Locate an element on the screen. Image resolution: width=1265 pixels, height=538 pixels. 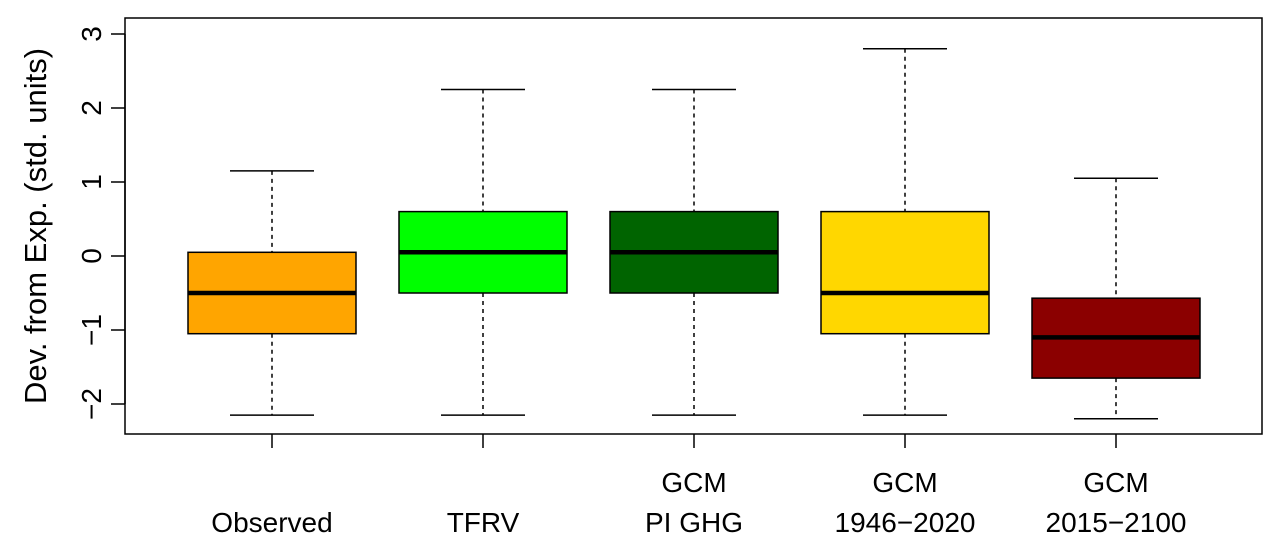
y-axis-ticks: 3 2 1 0 −1 −2 is located at coordinates (100, 223).